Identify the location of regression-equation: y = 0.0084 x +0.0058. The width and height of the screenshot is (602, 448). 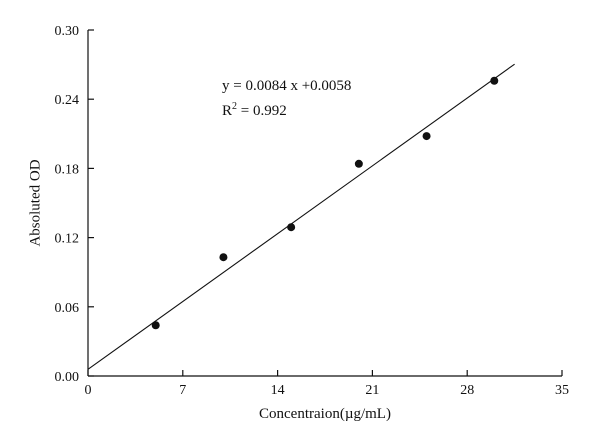
(287, 86).